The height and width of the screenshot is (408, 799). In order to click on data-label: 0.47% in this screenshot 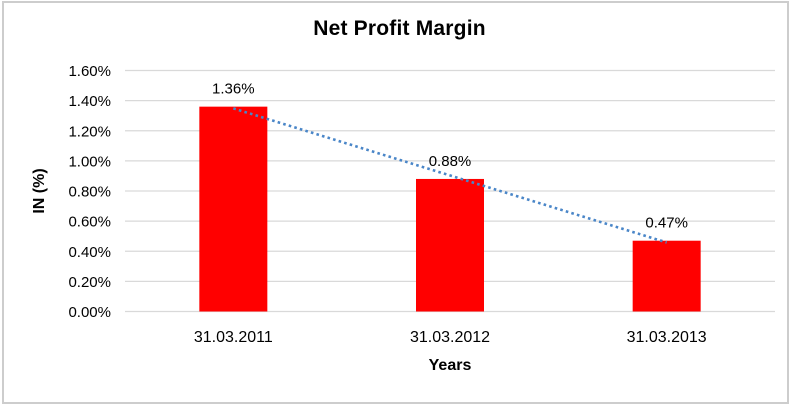, I will do `click(666, 223)`.